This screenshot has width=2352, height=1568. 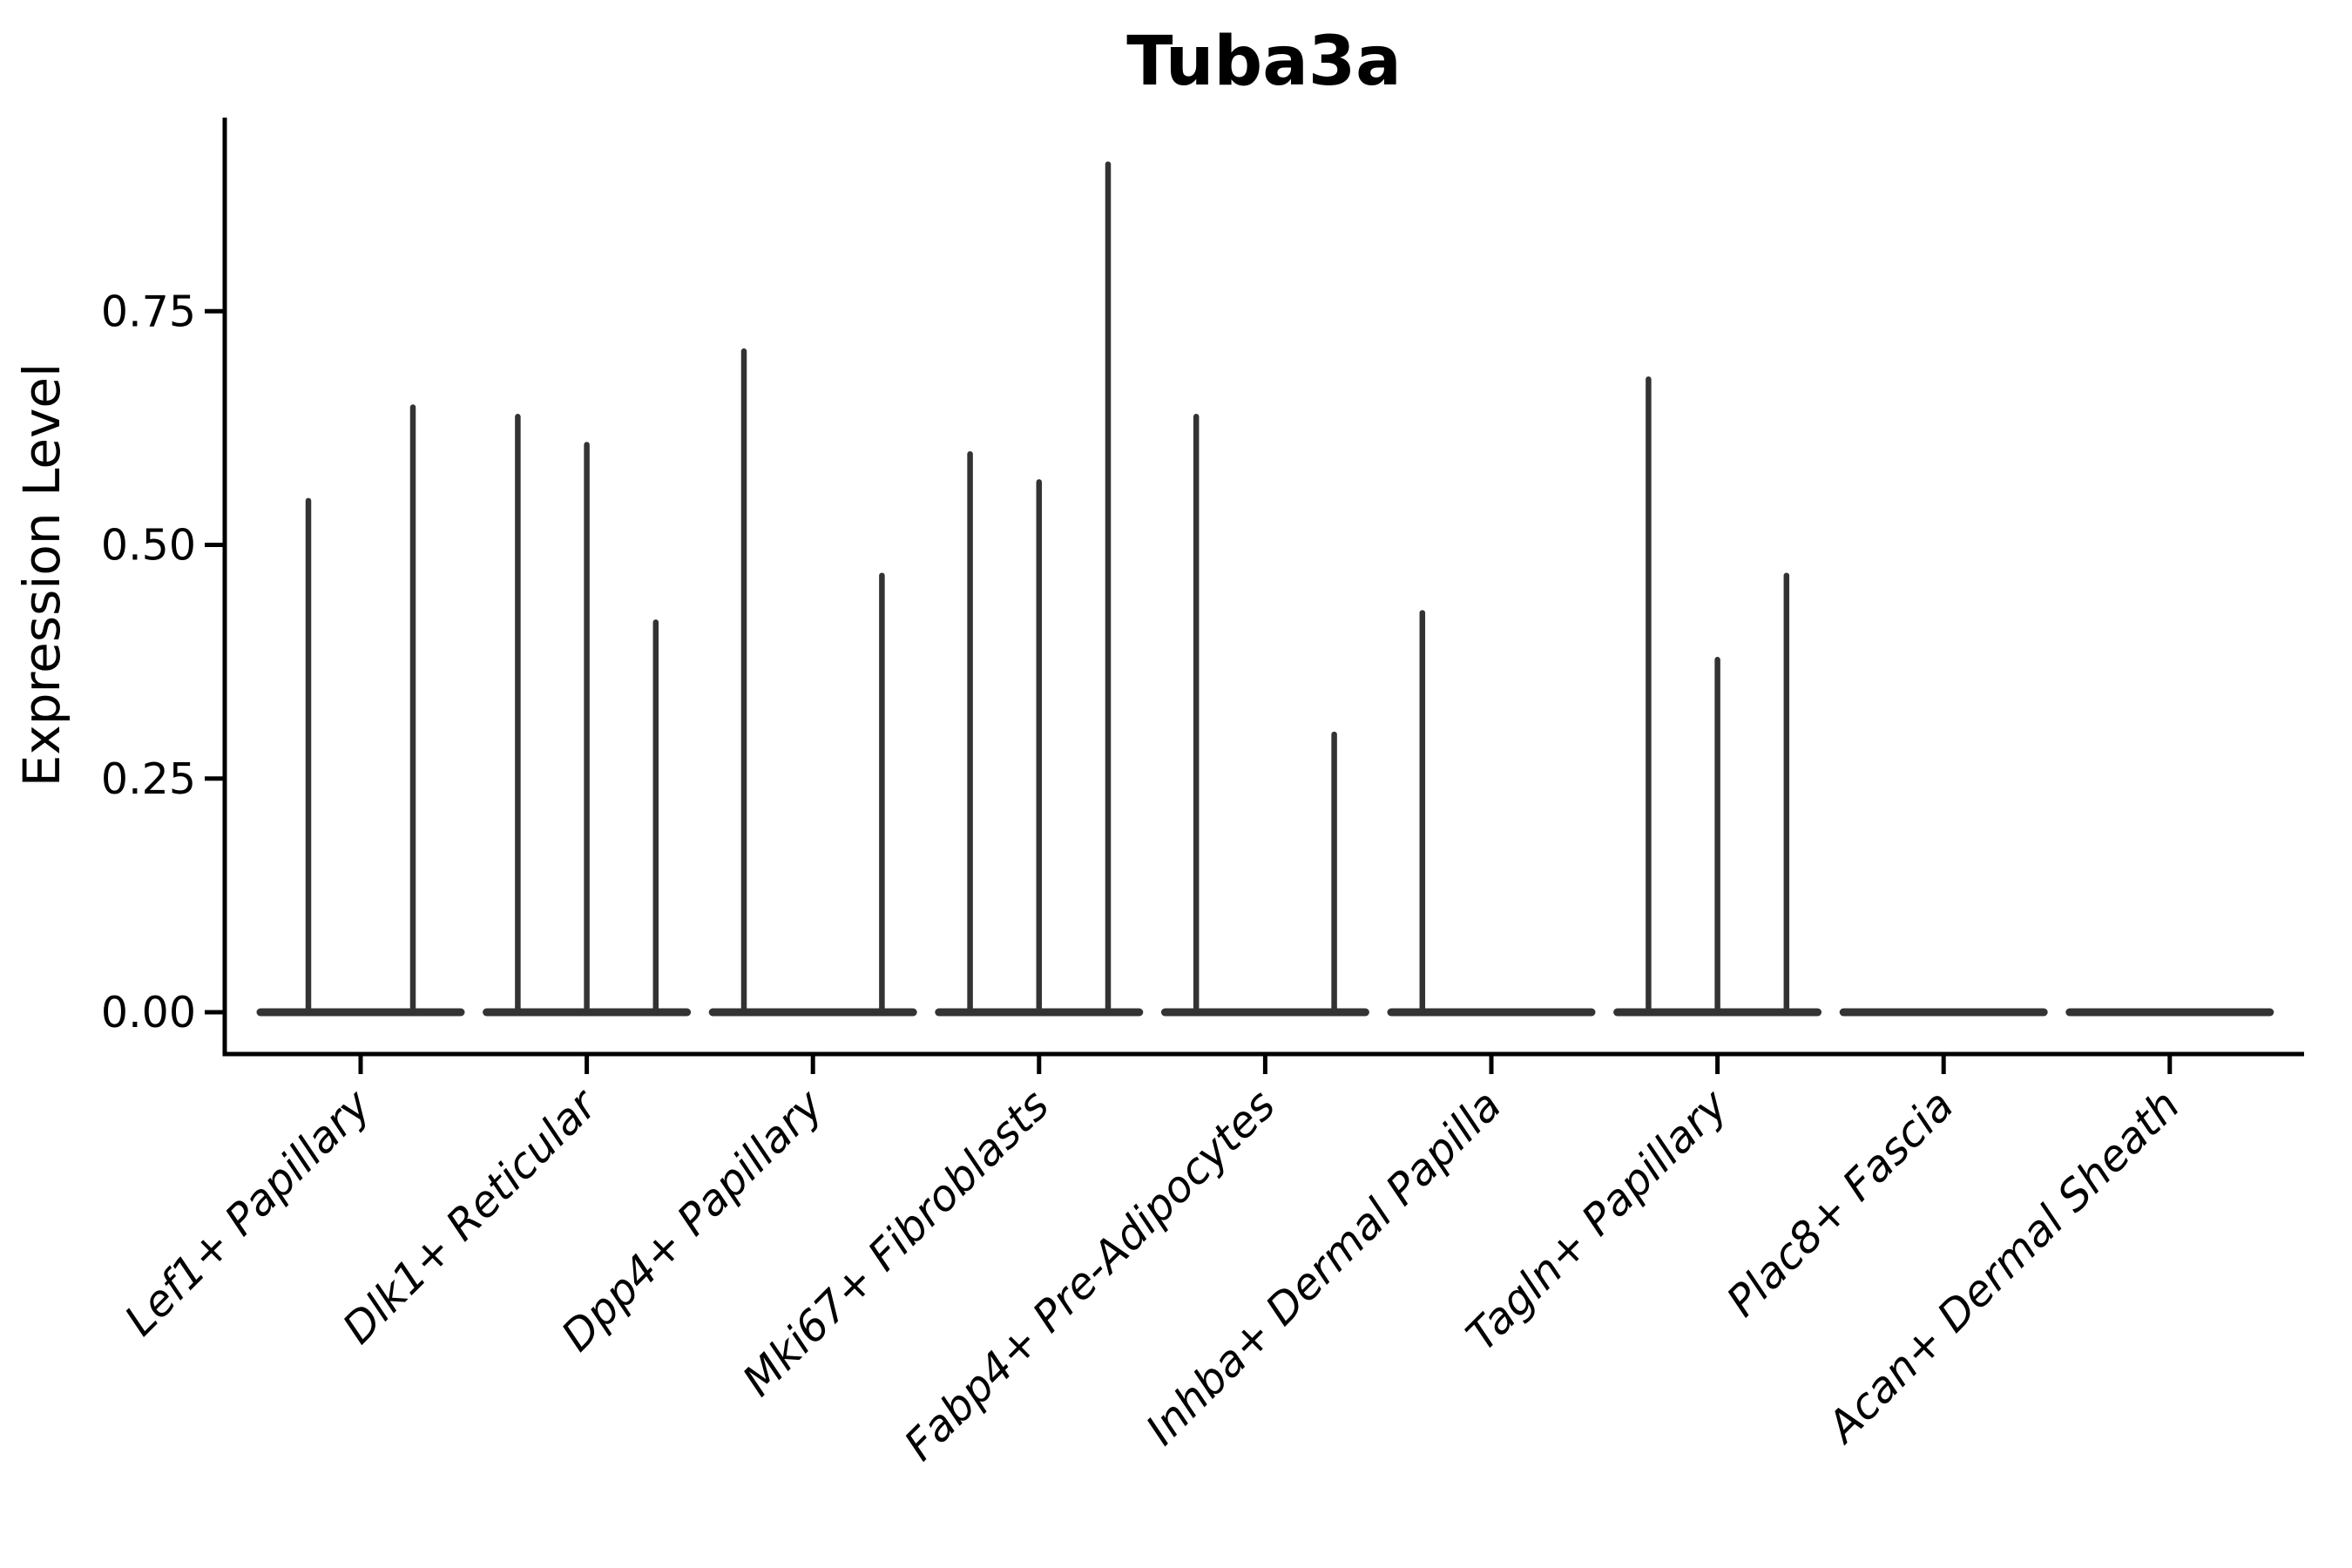 I want to click on x-tick-label: Lef1+ Papillary, so click(x=248, y=1212).